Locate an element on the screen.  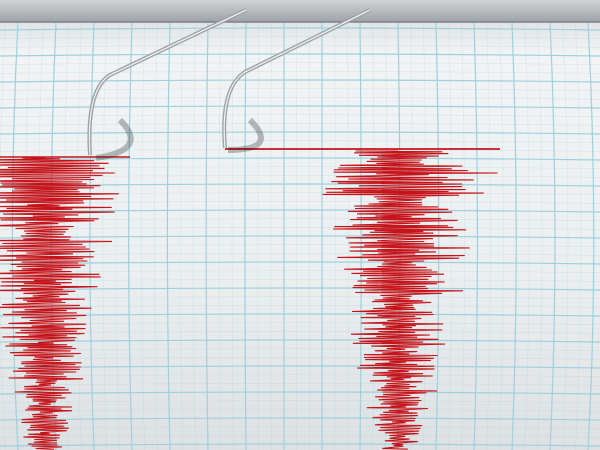
needle-right is located at coordinates (296, 80).